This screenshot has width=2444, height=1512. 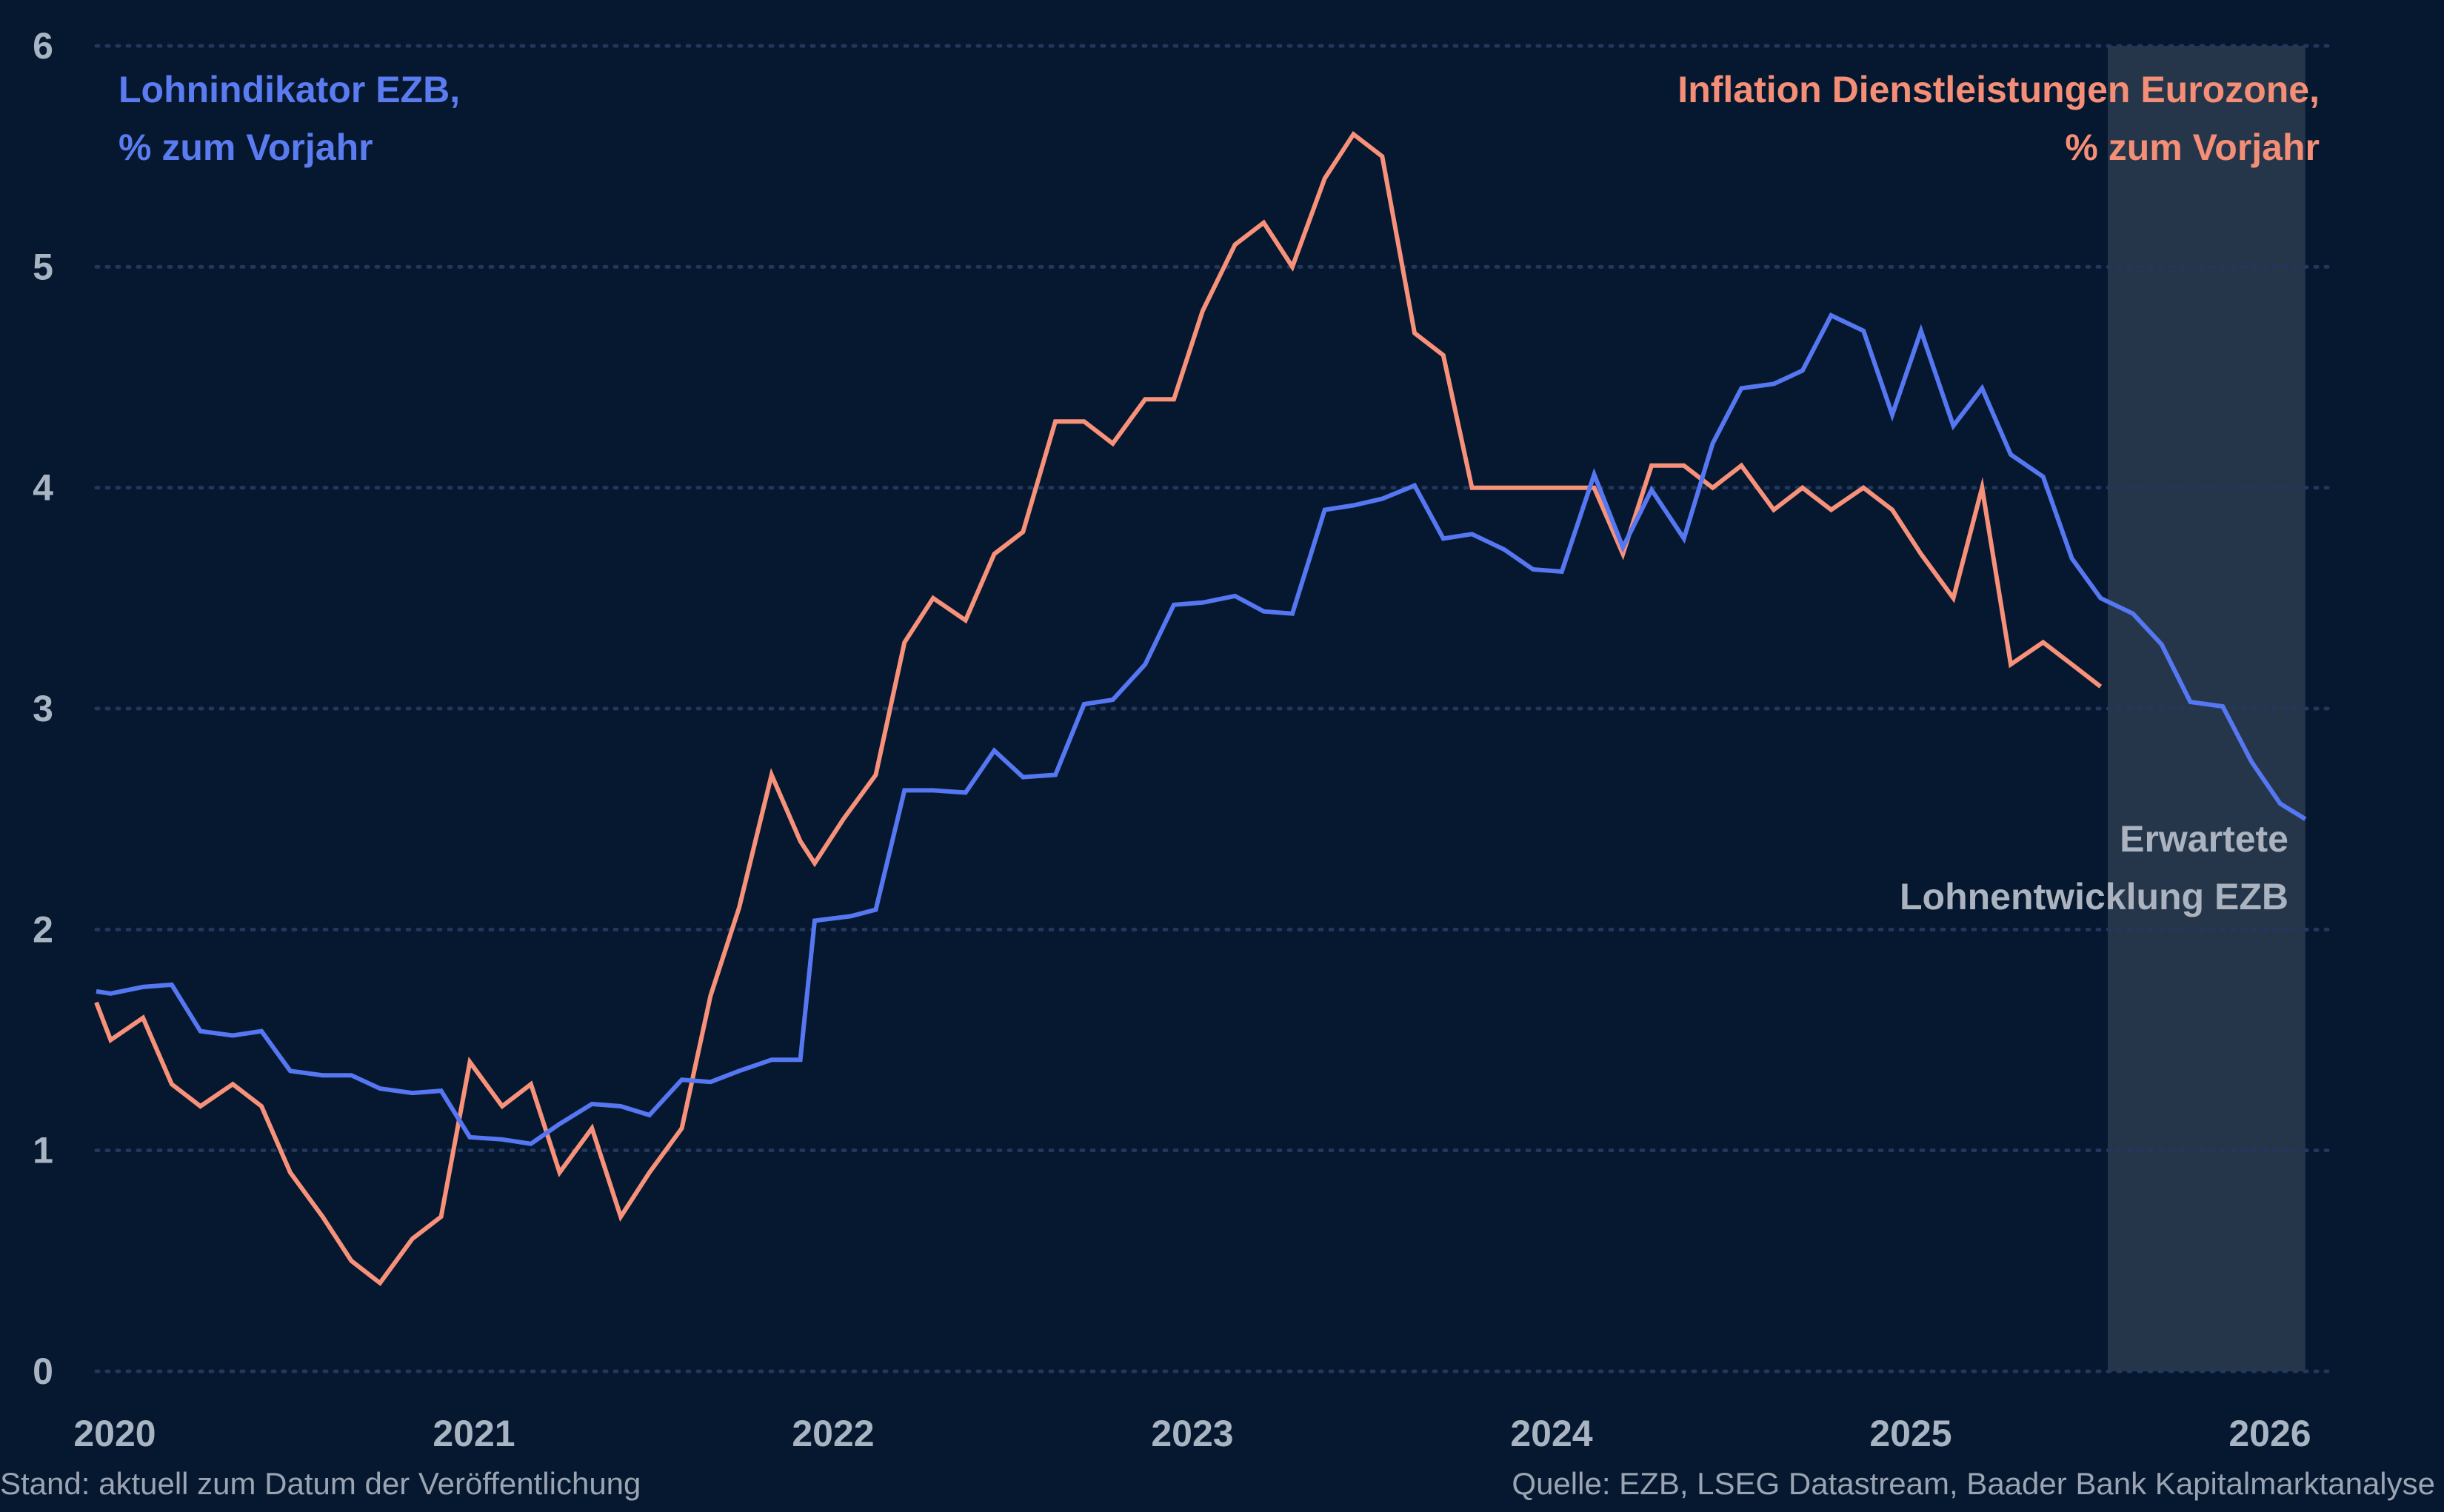 I want to click on wage-series-label-line1: Lohnindikator EZB,, so click(x=289, y=89).